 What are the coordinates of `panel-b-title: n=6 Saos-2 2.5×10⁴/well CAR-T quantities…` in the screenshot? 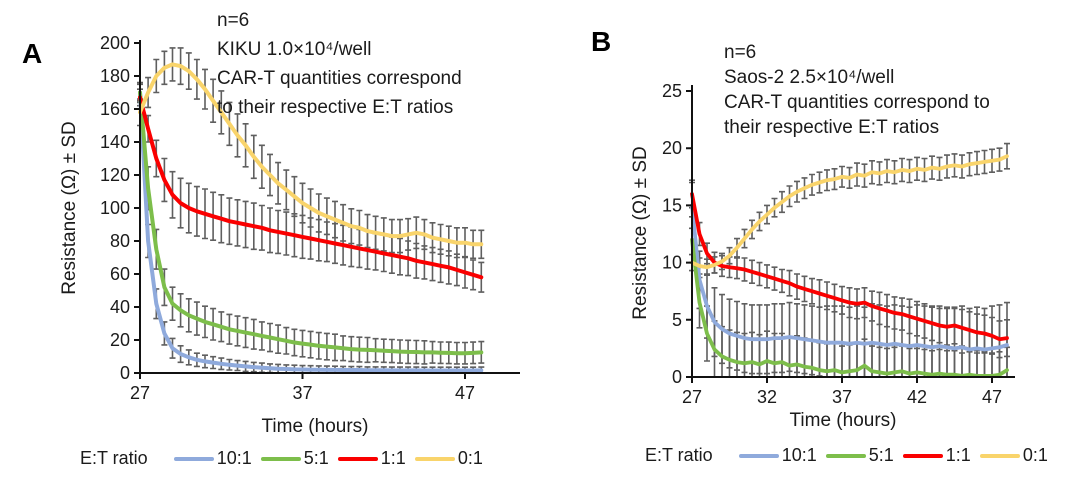 It's located at (857, 90).